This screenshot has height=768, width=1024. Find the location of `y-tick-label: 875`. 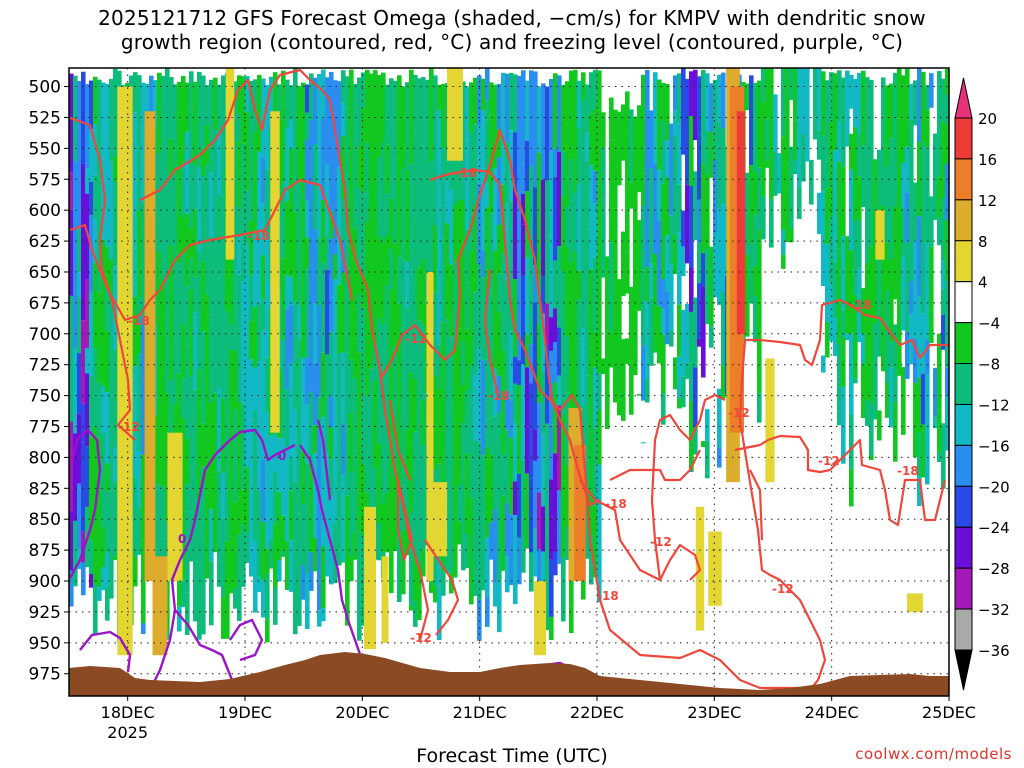

y-tick-label: 875 is located at coordinates (45, 551).